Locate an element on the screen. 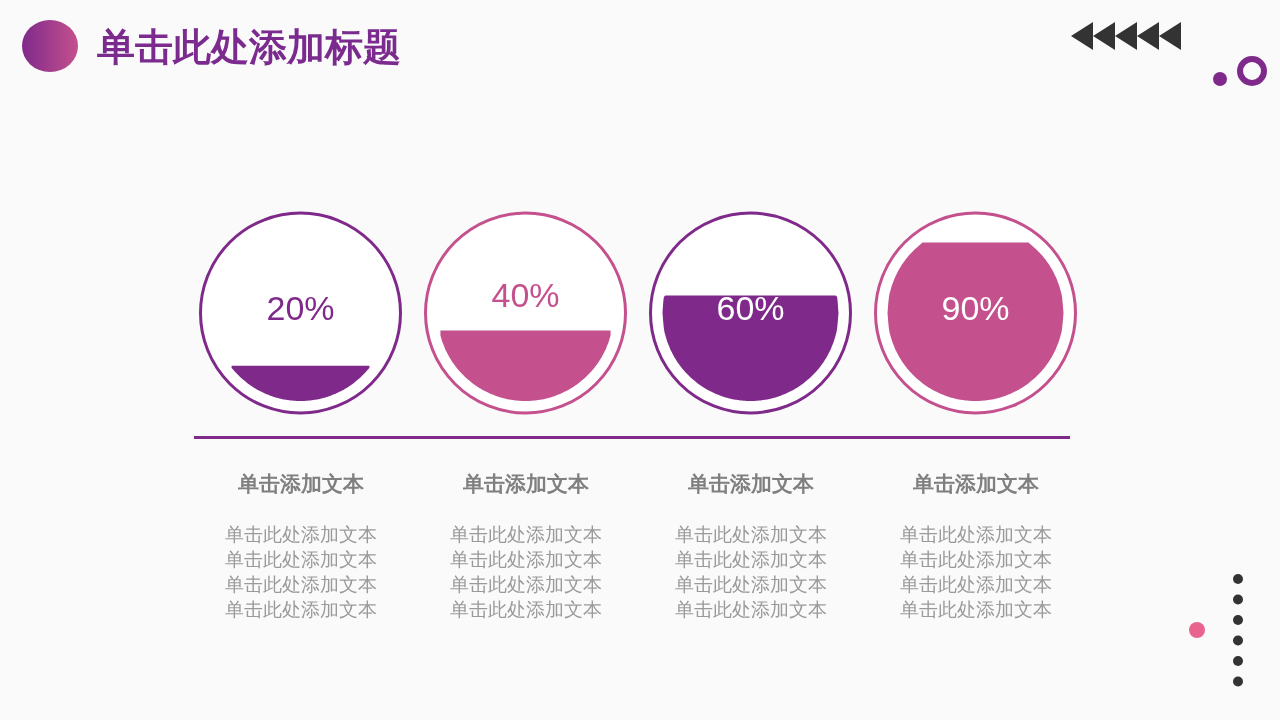 Image resolution: width=1280 pixels, height=720 pixels. data-label: 60% is located at coordinates (750, 308).